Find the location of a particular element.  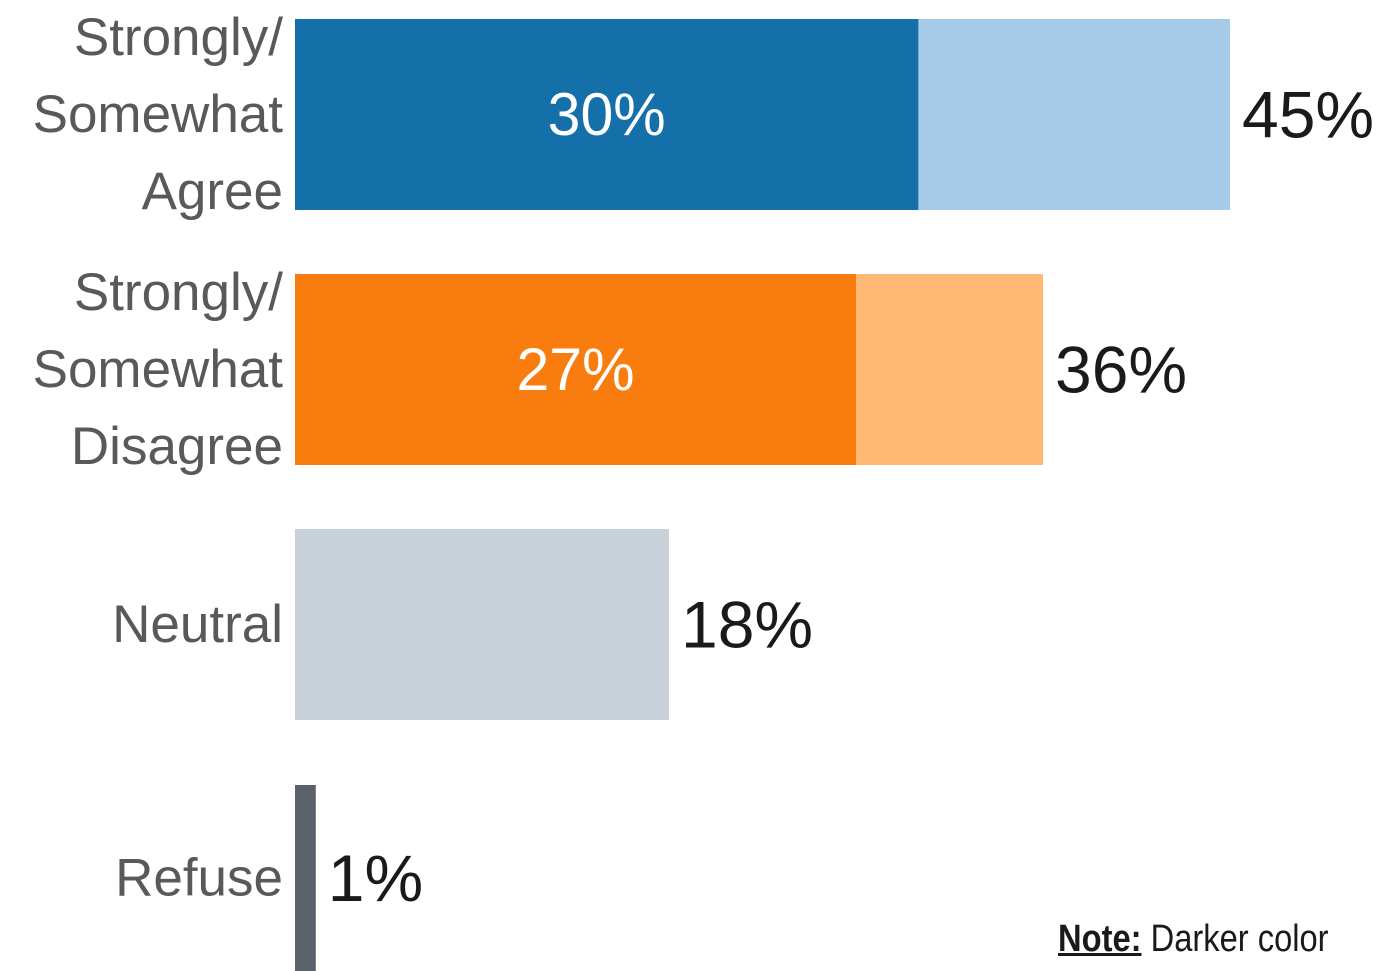

note-key: Note: is located at coordinates (1100, 939).